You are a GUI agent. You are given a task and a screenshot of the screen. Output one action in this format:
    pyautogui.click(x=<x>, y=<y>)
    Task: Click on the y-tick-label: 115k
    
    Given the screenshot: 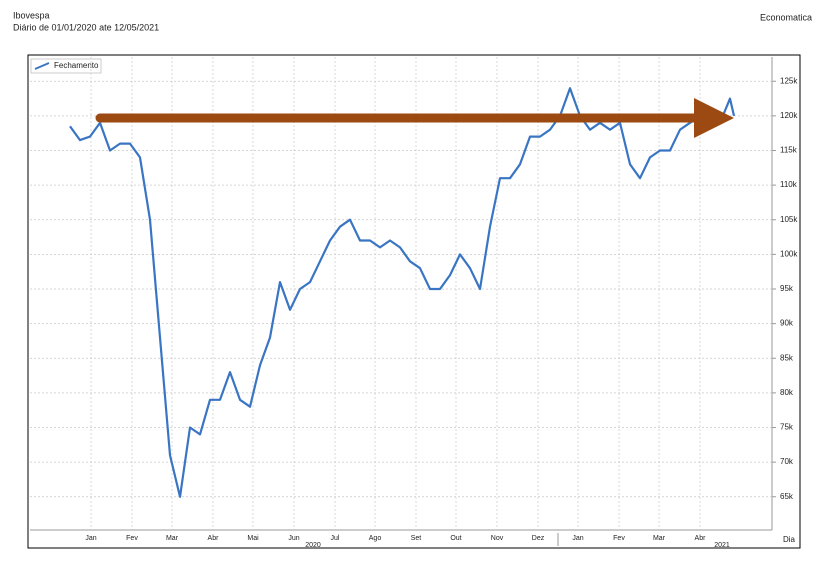 What is the action you would take?
    pyautogui.click(x=789, y=150)
    